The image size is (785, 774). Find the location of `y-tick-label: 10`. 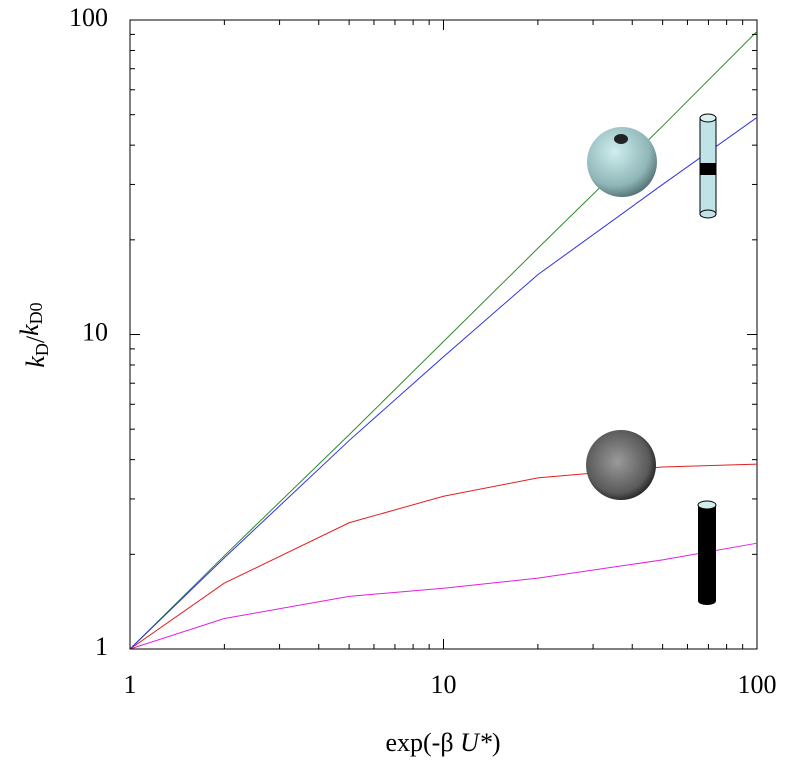

y-tick-label: 10 is located at coordinates (95, 331).